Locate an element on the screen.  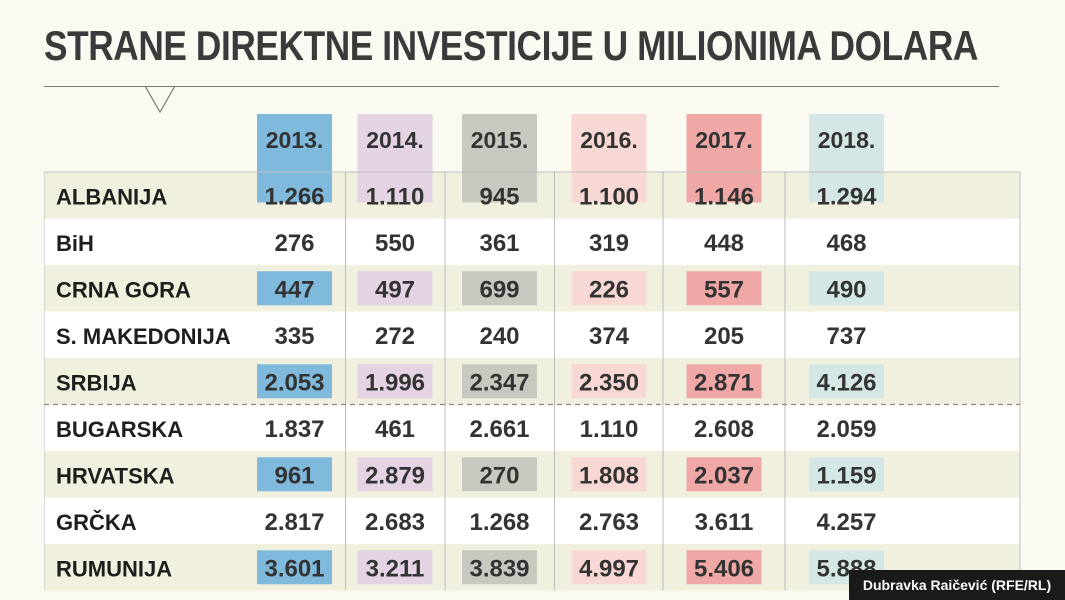
value-cell: 2.661 is located at coordinates (499, 429).